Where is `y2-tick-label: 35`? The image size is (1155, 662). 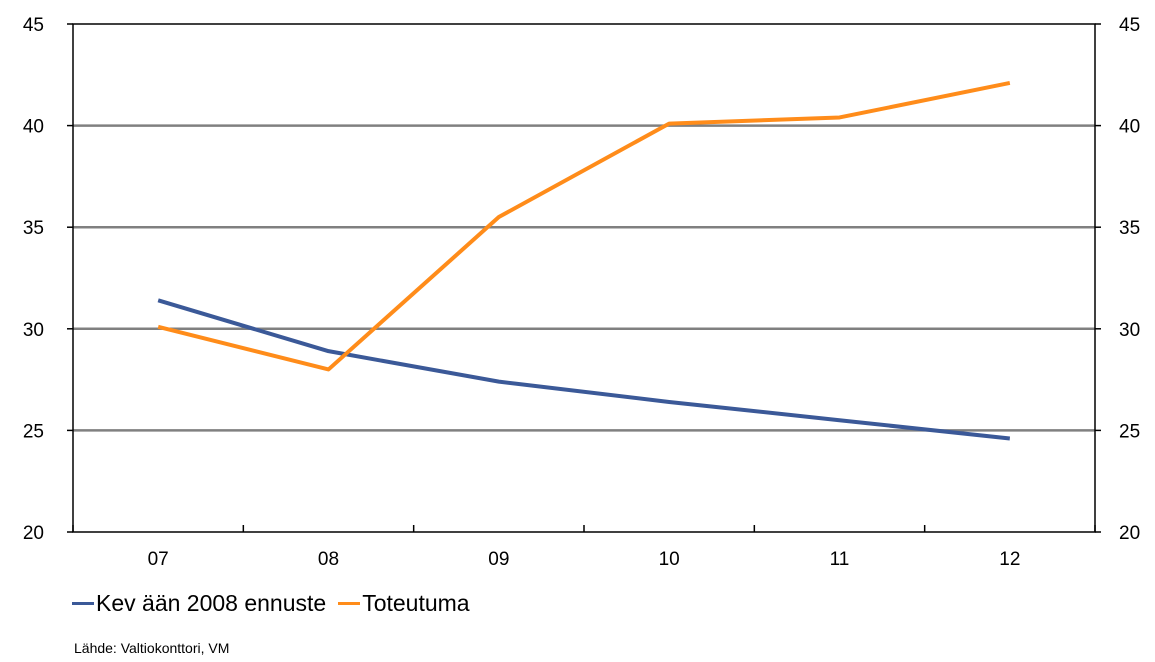
y2-tick-label: 35 is located at coordinates (1129, 228).